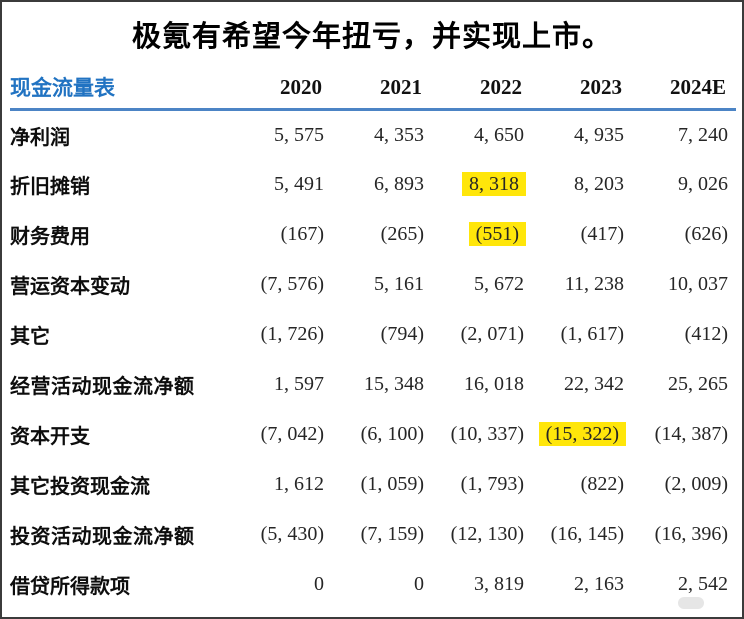 The width and height of the screenshot is (744, 619). Describe the element at coordinates (602, 484) in the screenshot. I see `value-cell: (822)` at that location.